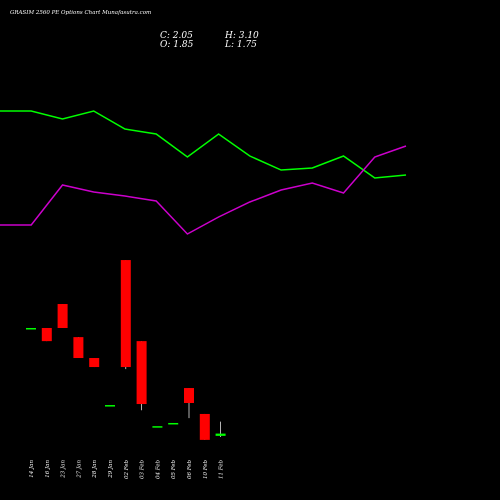  What do you see at coordinates (95, 469) in the screenshot?
I see `x-tick-label: 28 Jan` at bounding box center [95, 469].